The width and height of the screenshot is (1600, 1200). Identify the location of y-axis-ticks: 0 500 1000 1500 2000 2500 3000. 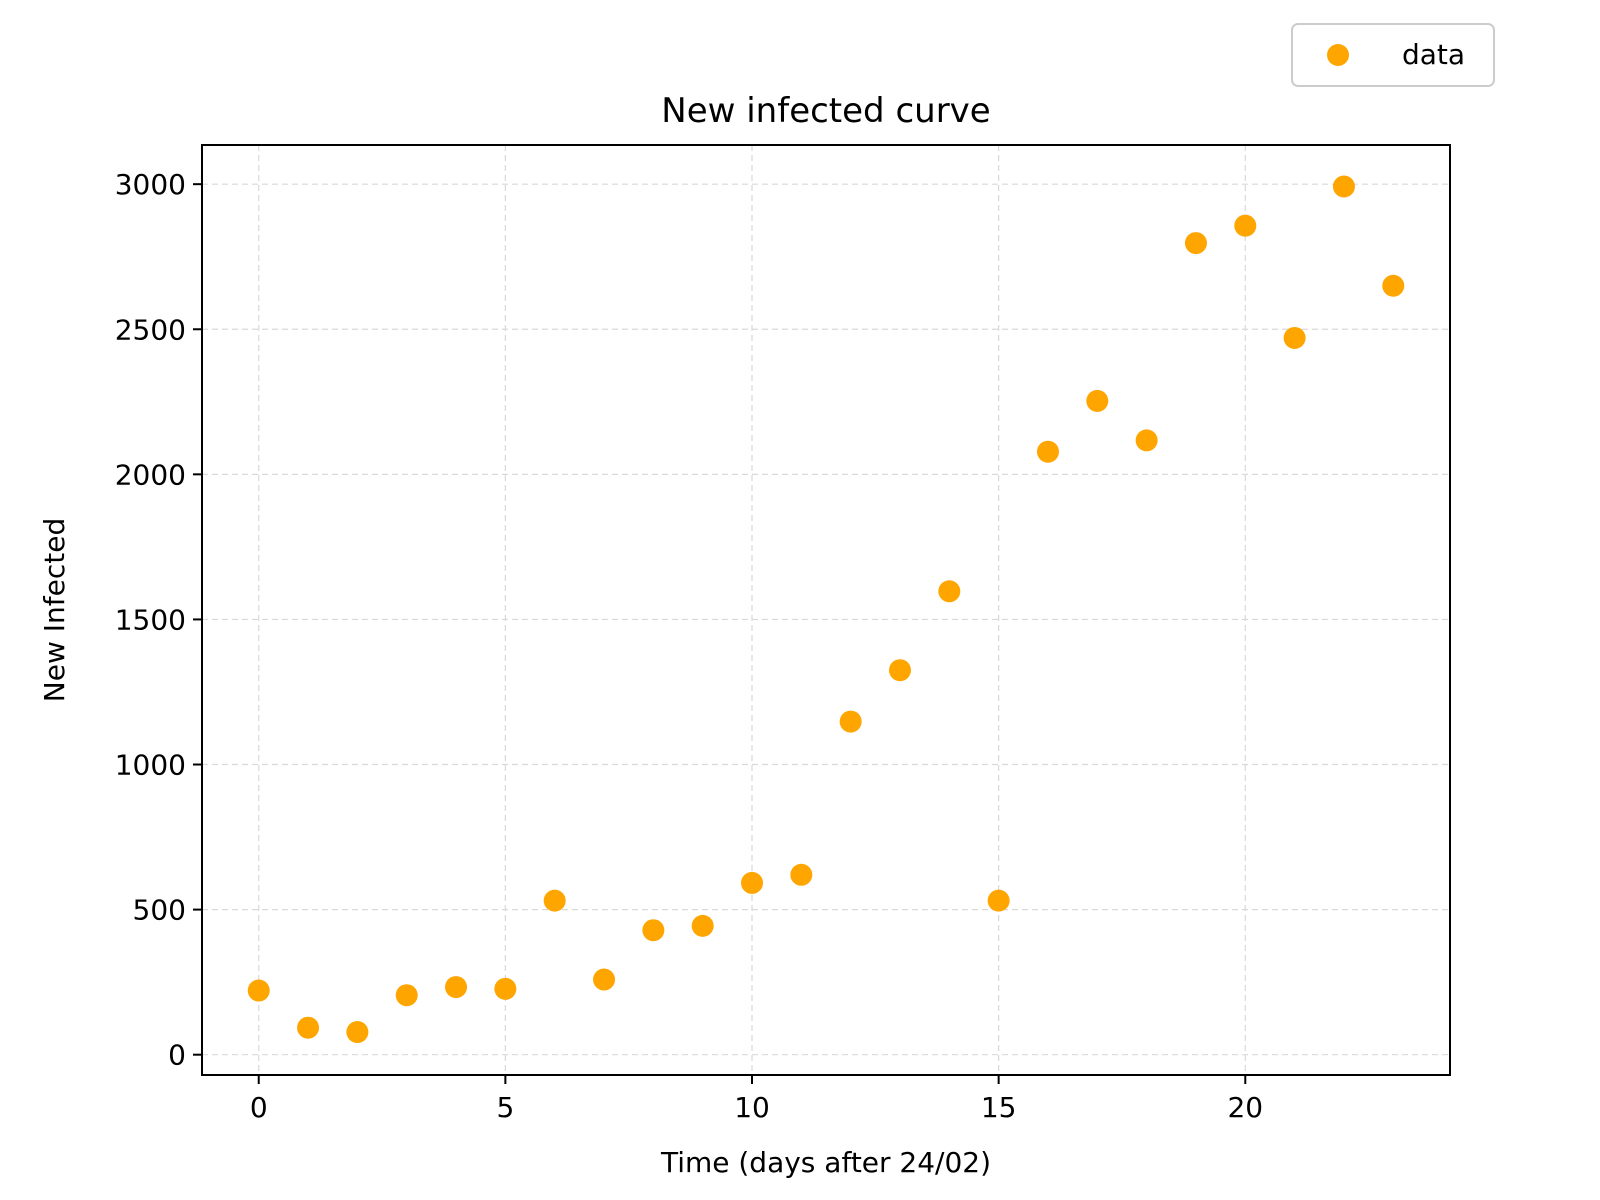
(158, 620).